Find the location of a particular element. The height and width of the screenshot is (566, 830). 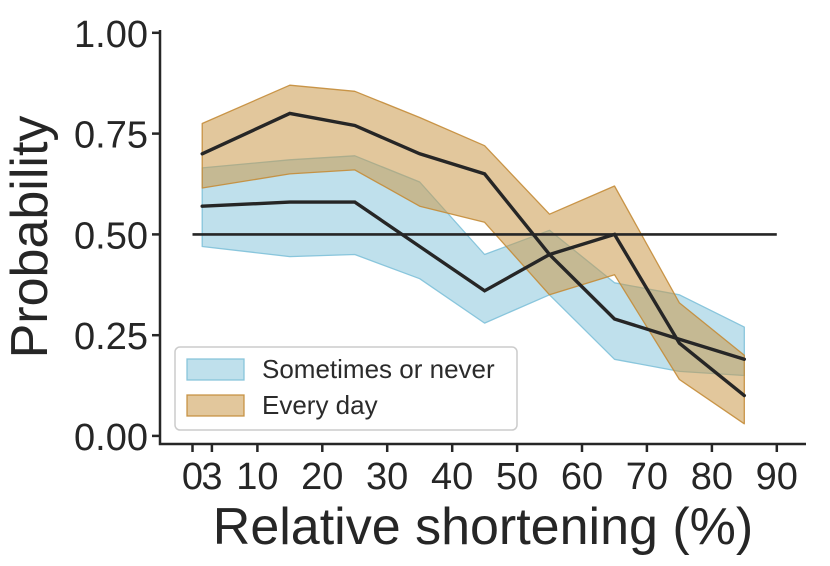

legend-swatch-sometimes-or-never is located at coordinates (215, 369).